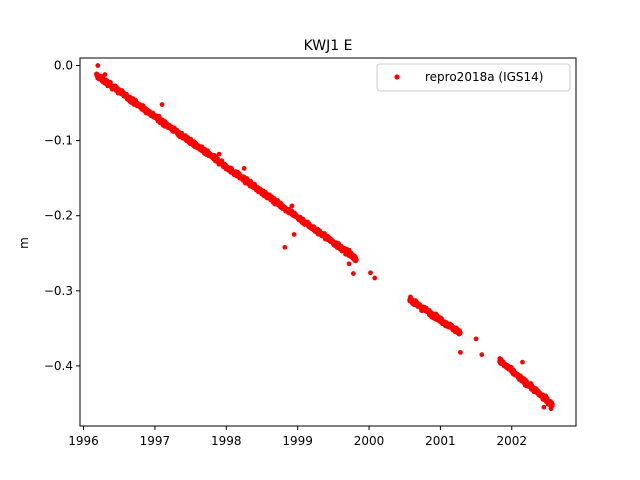 The height and width of the screenshot is (480, 640). What do you see at coordinates (63, 66) in the screenshot?
I see `y-tick-label: 0.0` at bounding box center [63, 66].